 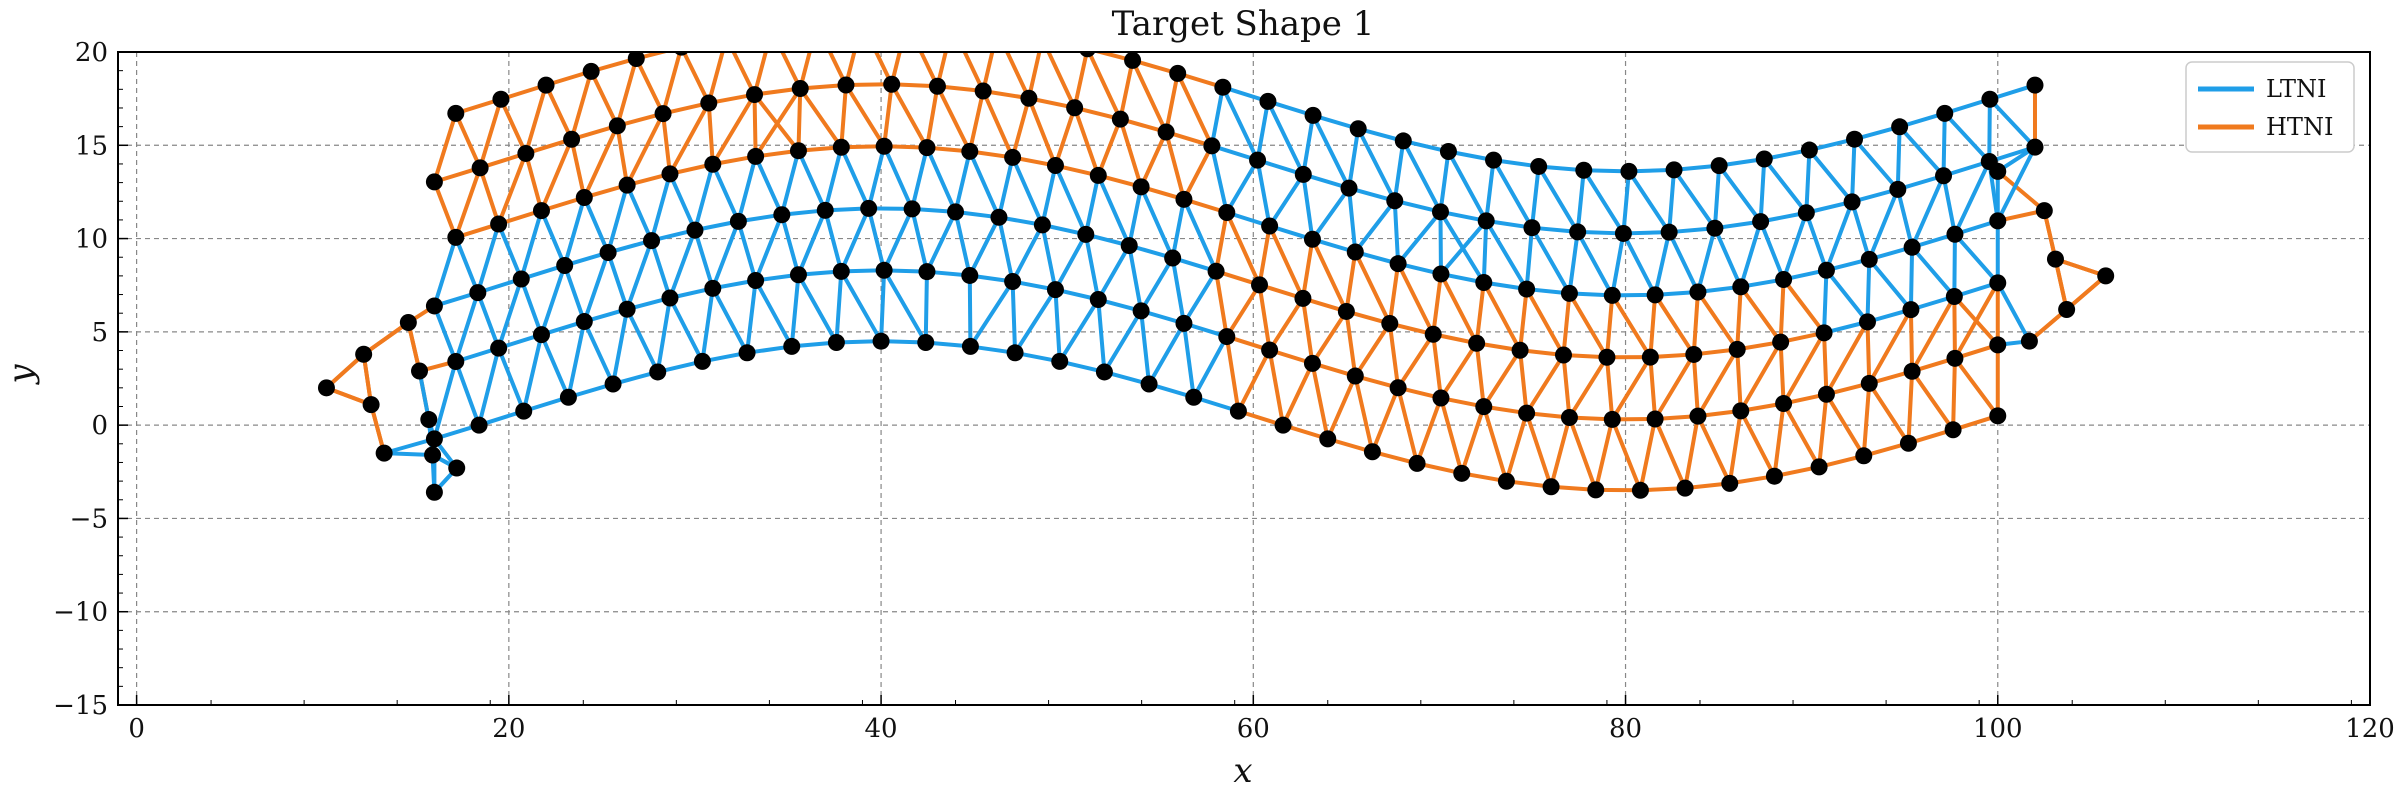 What do you see at coordinates (1242, 771) in the screenshot?
I see `x-axis-label: x` at bounding box center [1242, 771].